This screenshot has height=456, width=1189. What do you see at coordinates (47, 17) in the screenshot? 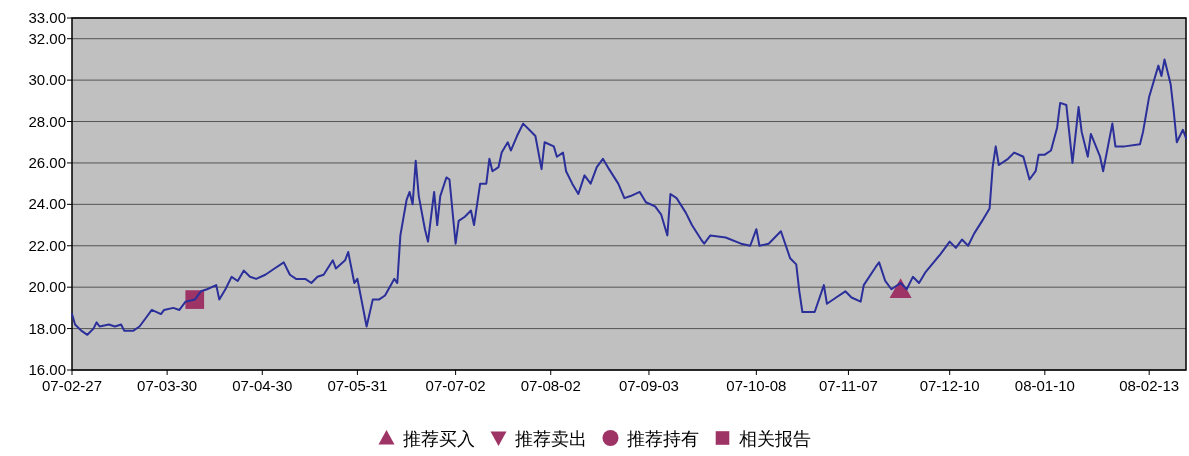
I see `y-tick-label: 33.00` at bounding box center [47, 17].